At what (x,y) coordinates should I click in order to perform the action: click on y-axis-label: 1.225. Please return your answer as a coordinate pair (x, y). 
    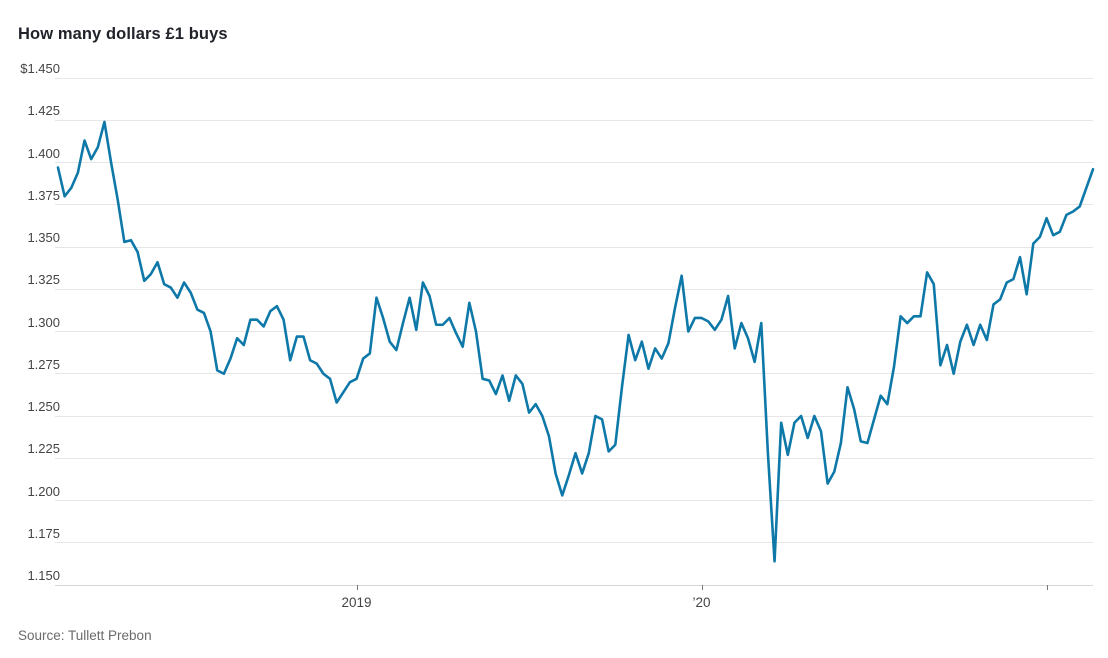
    Looking at the image, I should click on (43, 449).